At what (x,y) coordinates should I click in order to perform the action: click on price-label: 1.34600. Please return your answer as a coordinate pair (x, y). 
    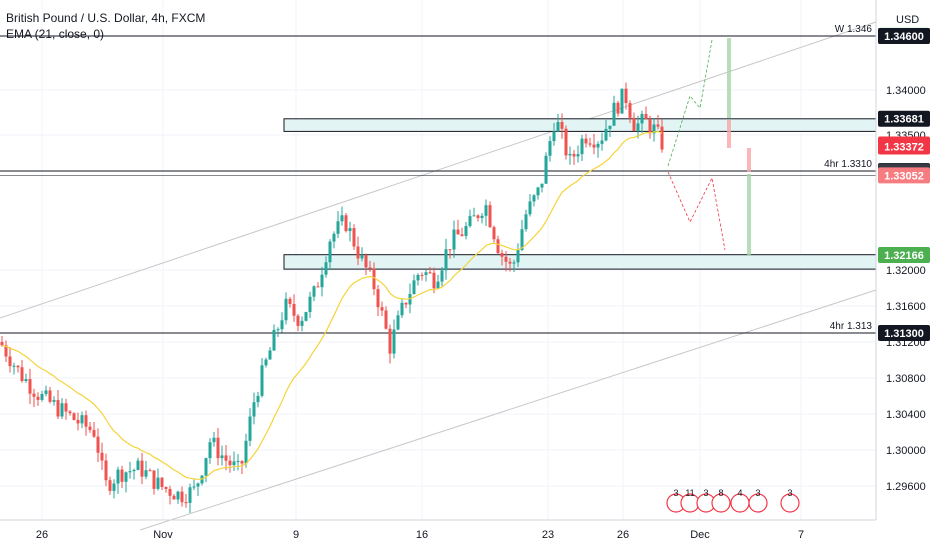
    Looking at the image, I should click on (904, 37).